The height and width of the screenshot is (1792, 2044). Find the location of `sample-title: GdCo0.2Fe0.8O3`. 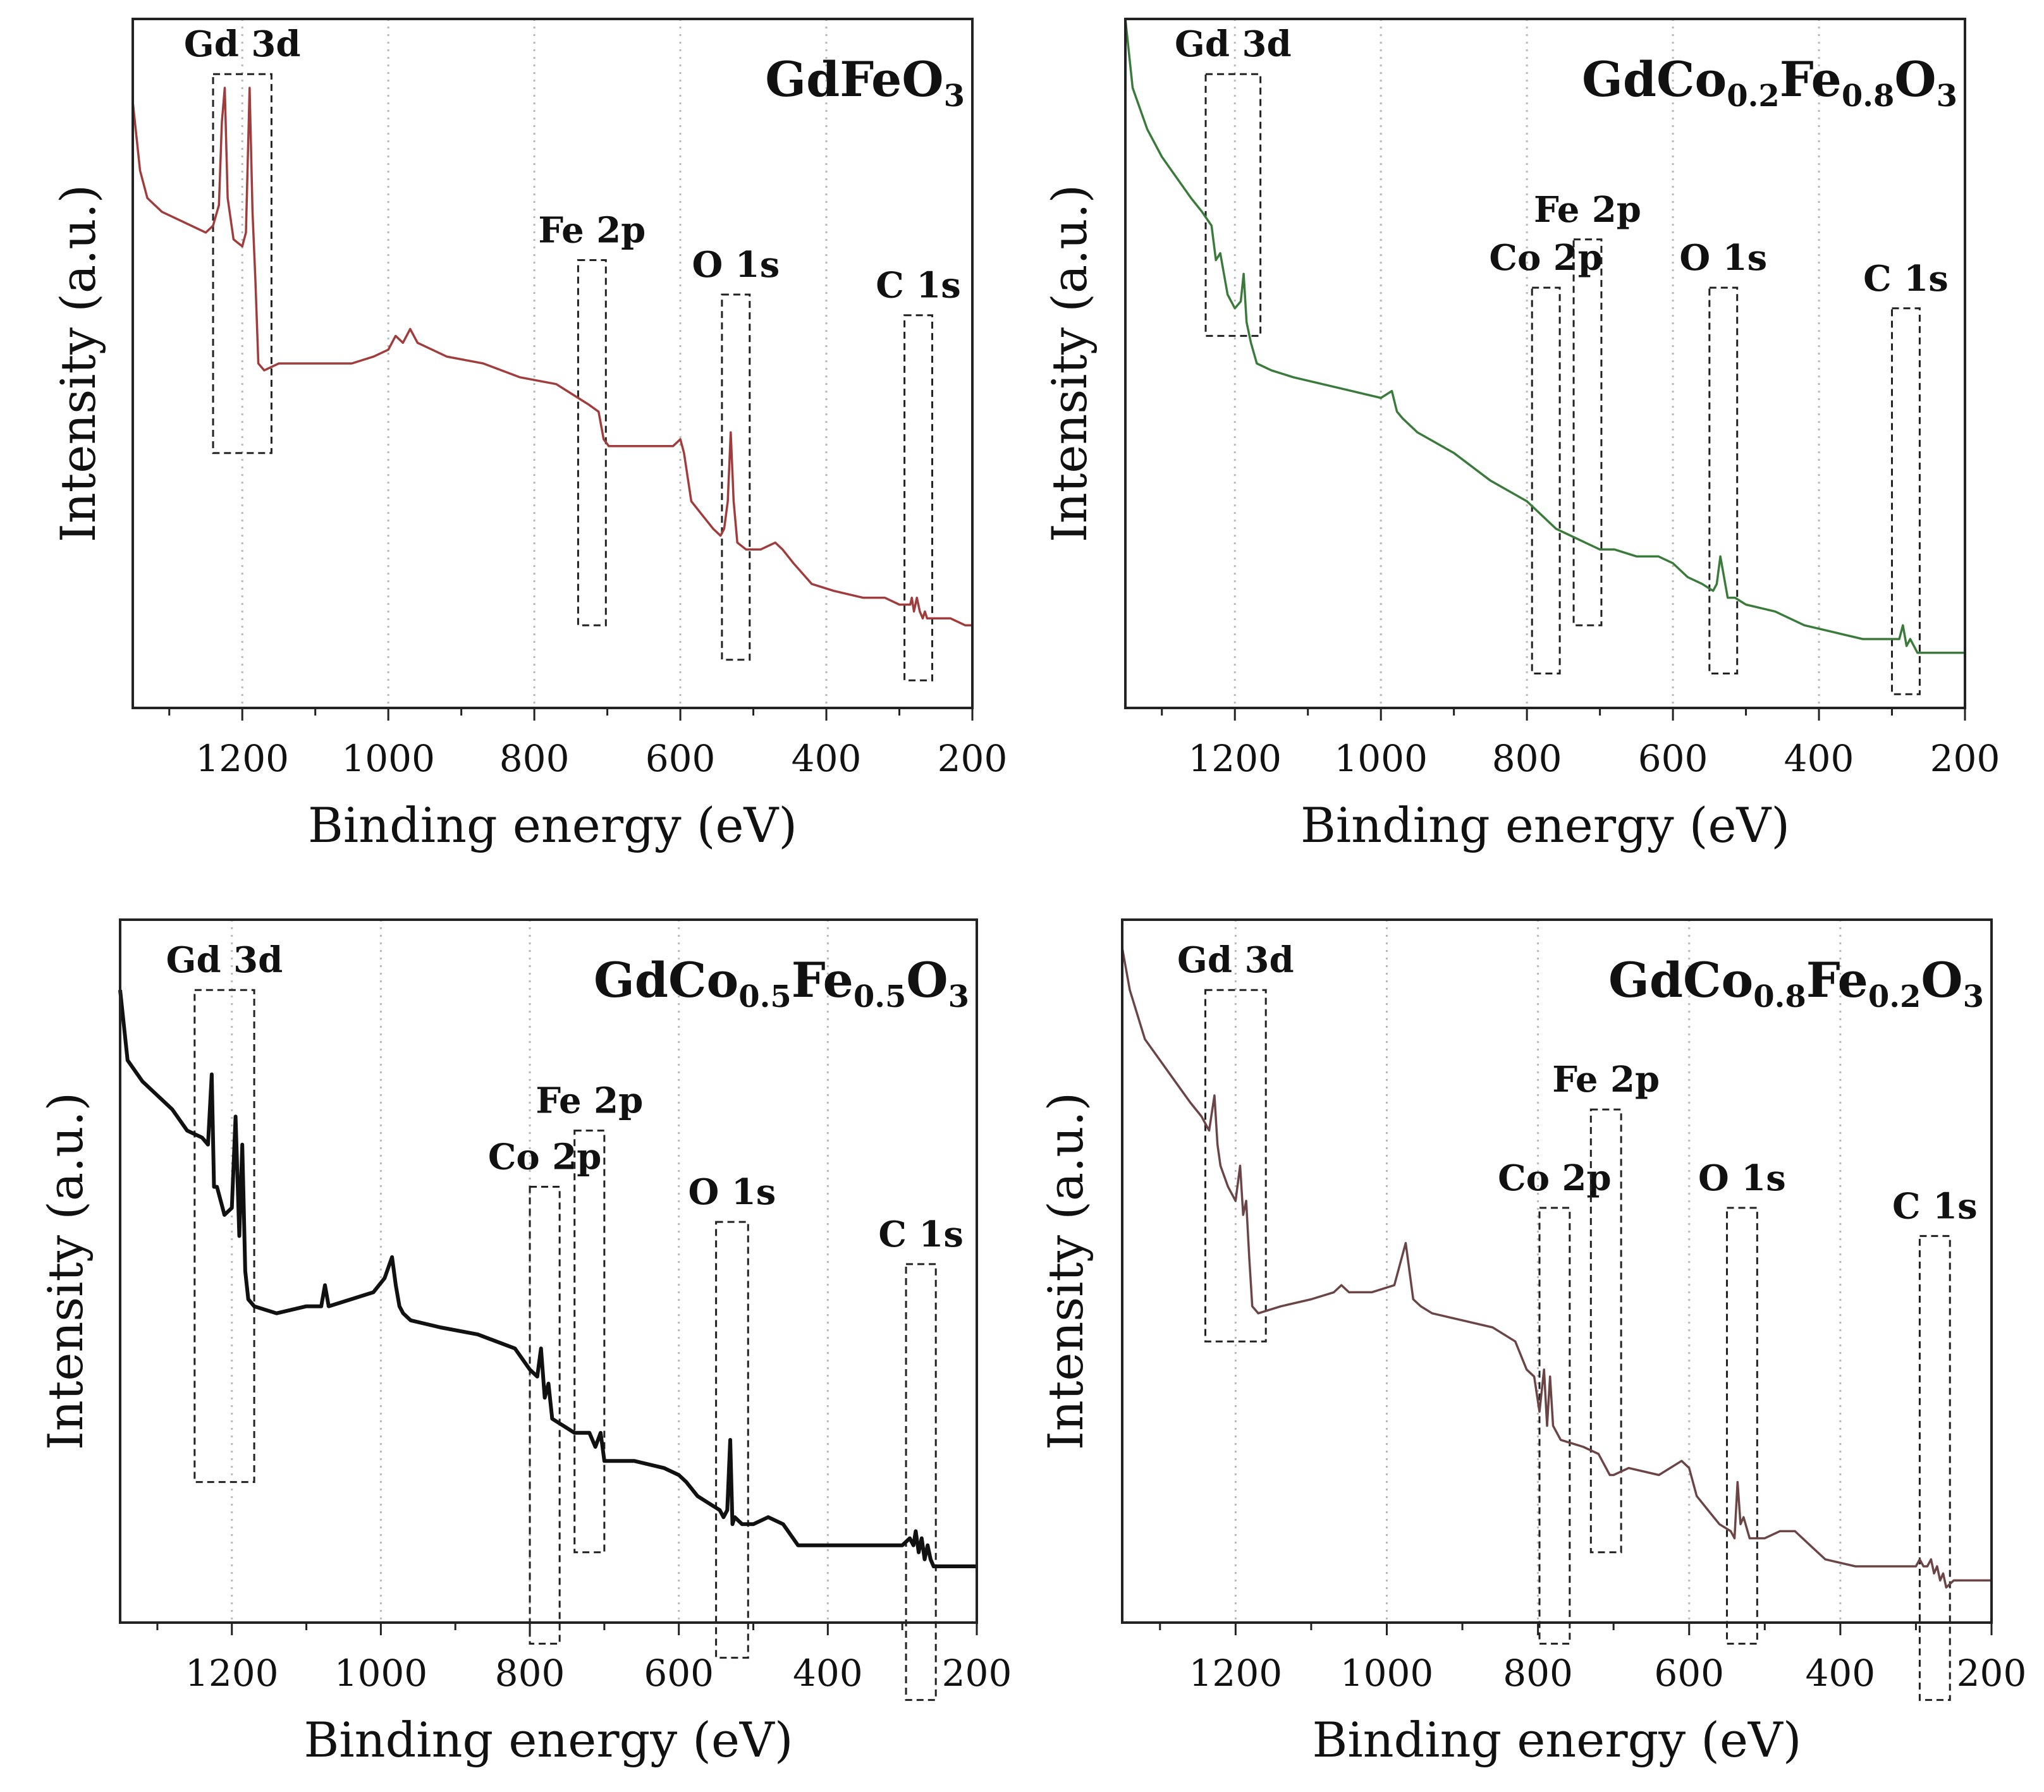

sample-title: GdCo0.2Fe0.8O3 is located at coordinates (1769, 82).